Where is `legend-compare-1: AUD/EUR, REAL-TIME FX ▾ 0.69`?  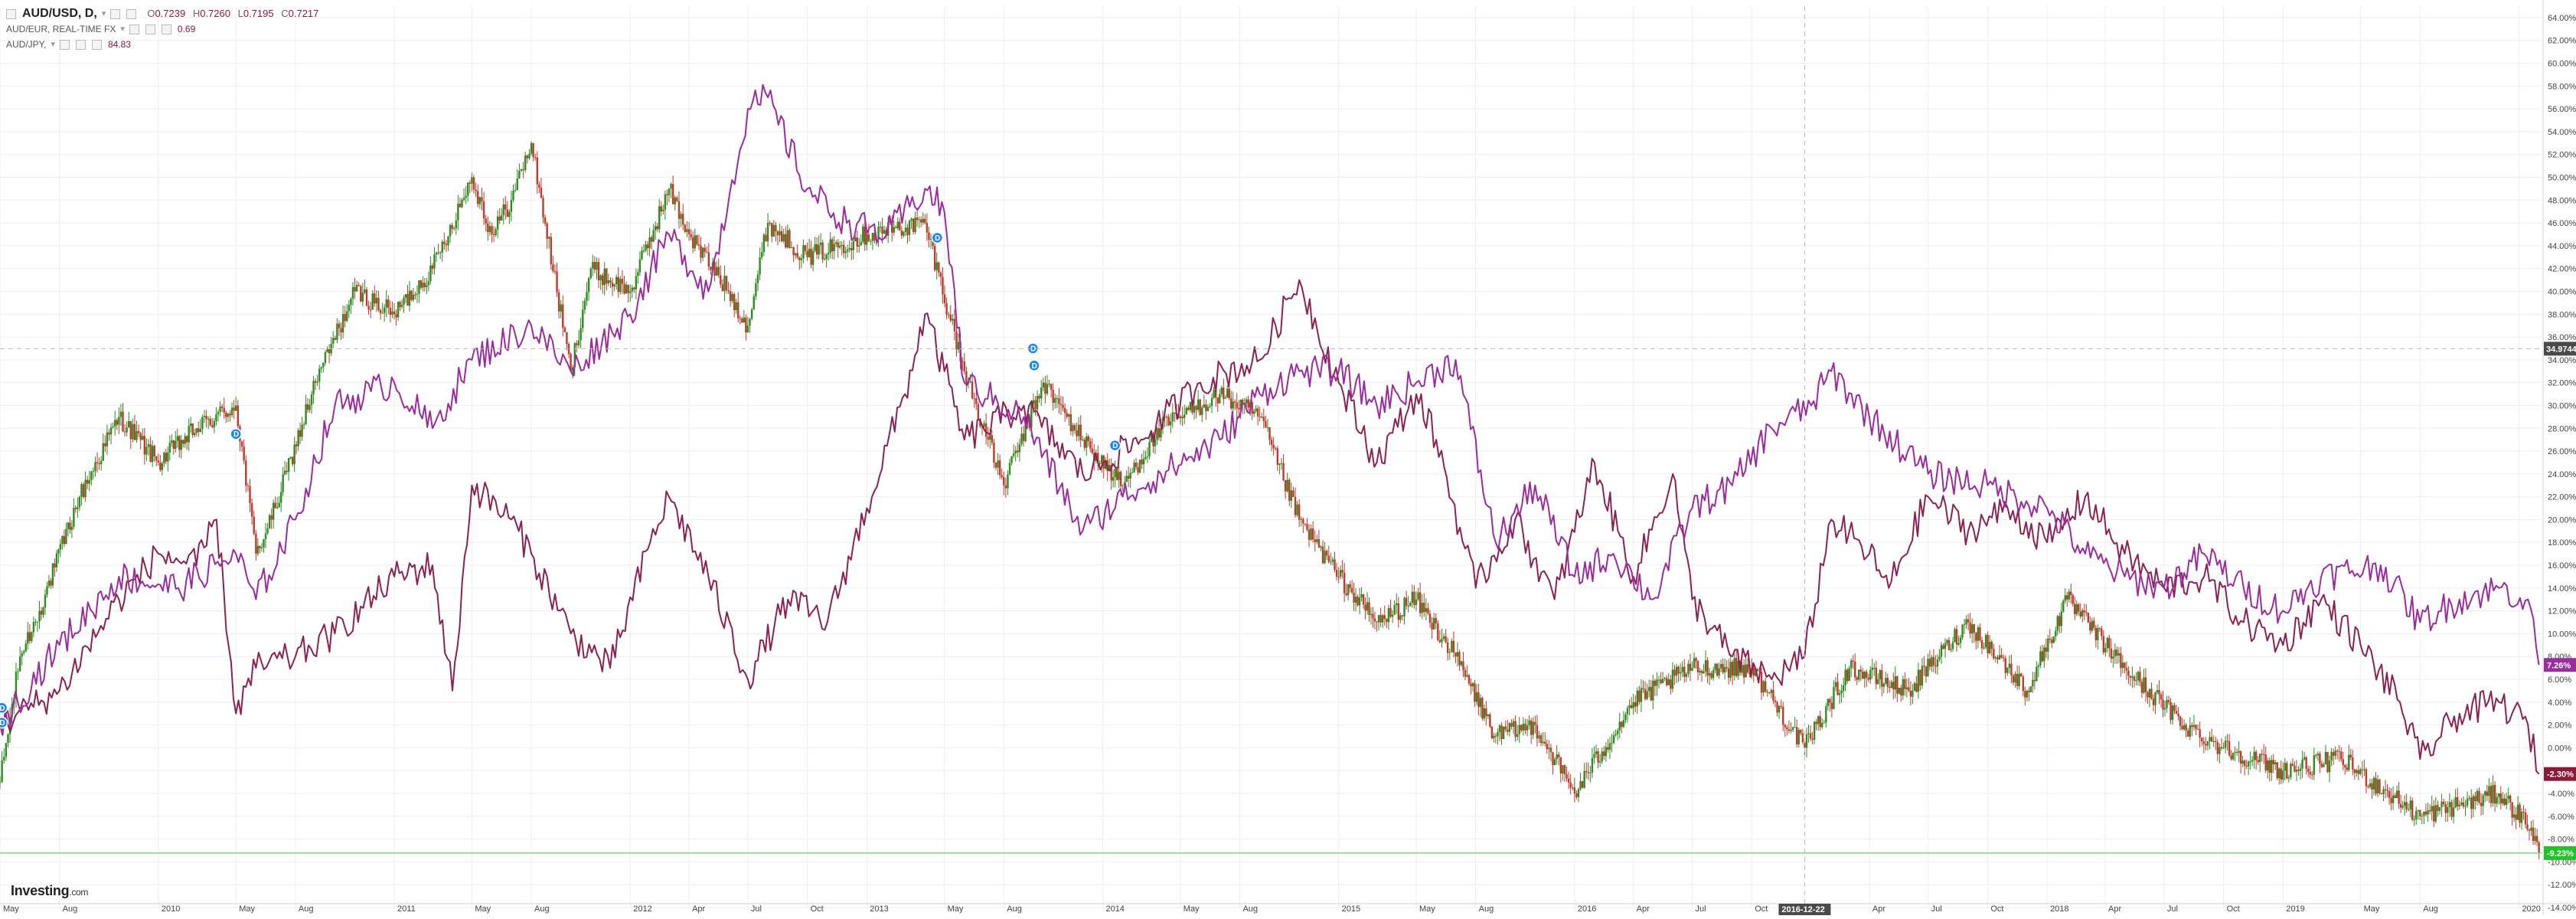
legend-compare-1: AUD/EUR, REAL-TIME FX ▾ 0.69 is located at coordinates (162, 29).